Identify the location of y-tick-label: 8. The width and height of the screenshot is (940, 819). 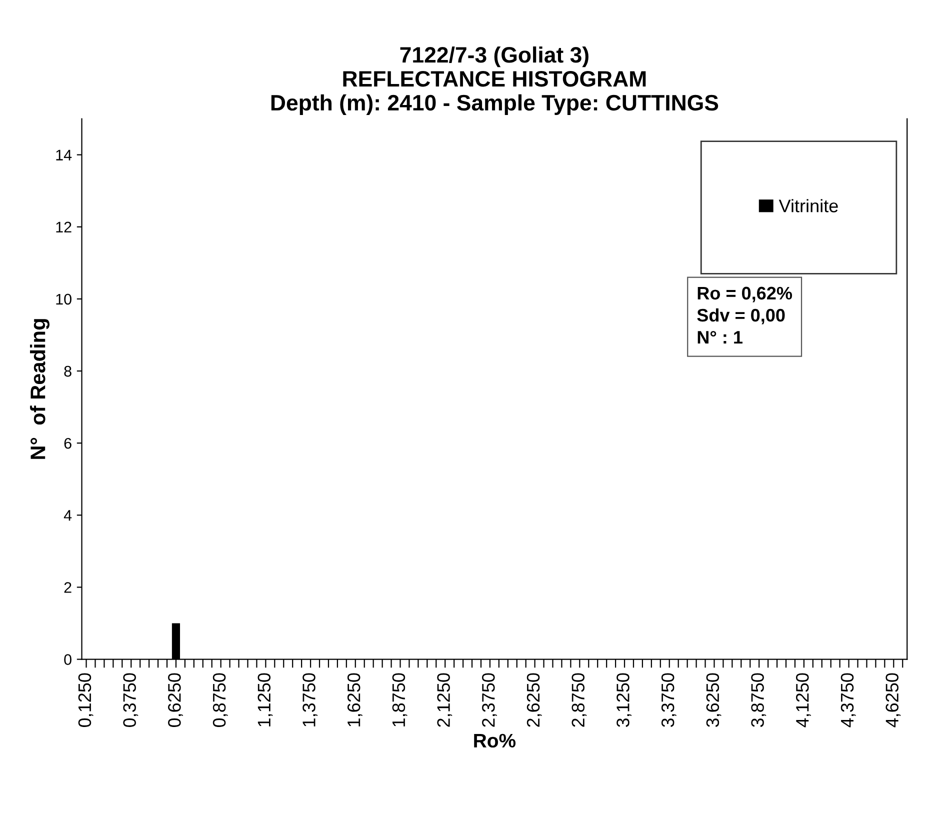
(68, 371).